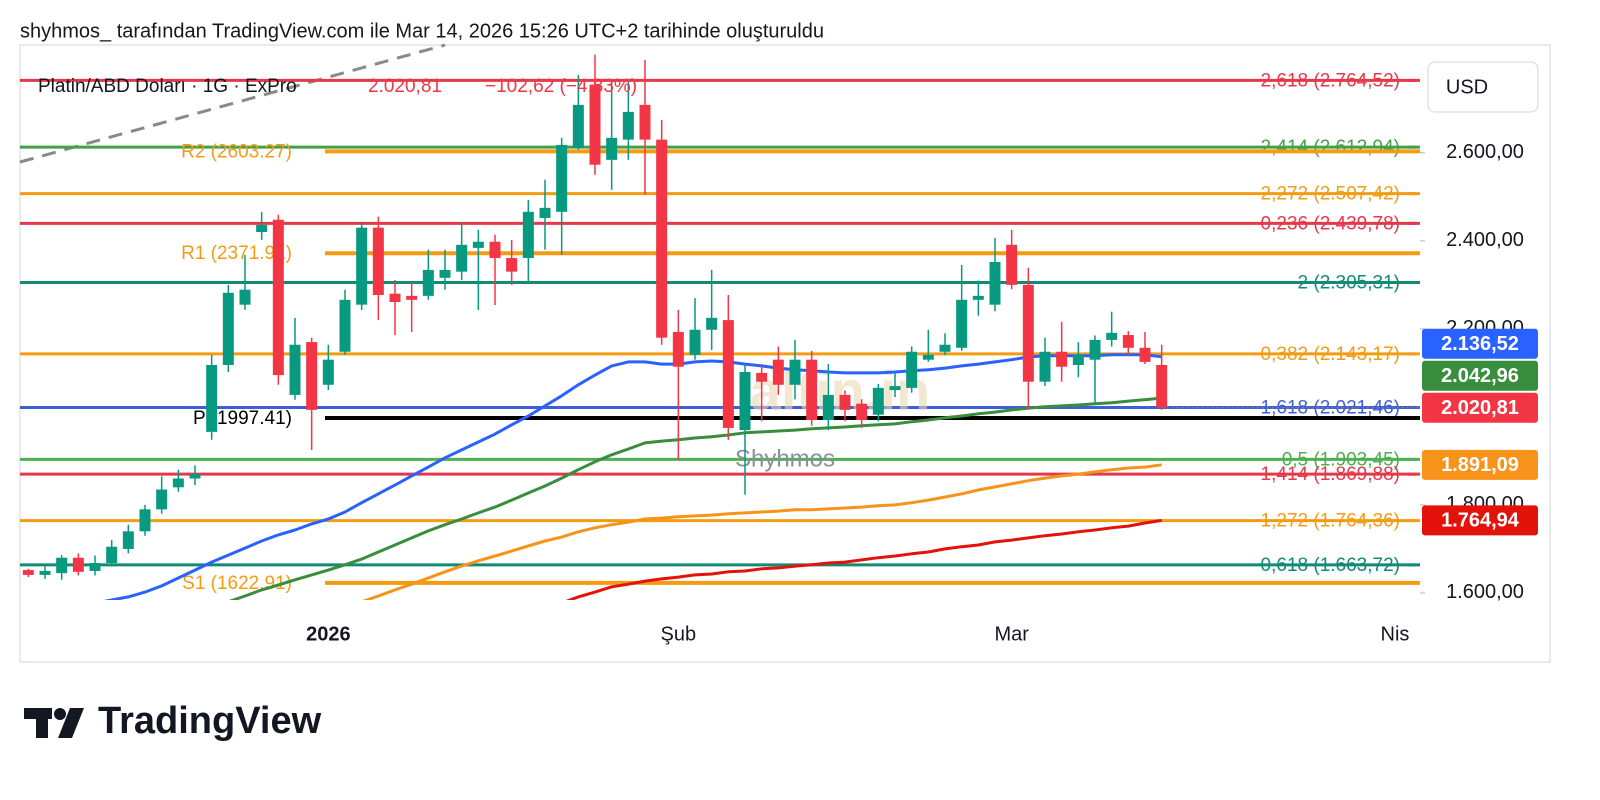 The image size is (1600, 800). Describe the element at coordinates (1330, 565) in the screenshot. I see `fib-label: 0,618 (1.663,72)` at that location.